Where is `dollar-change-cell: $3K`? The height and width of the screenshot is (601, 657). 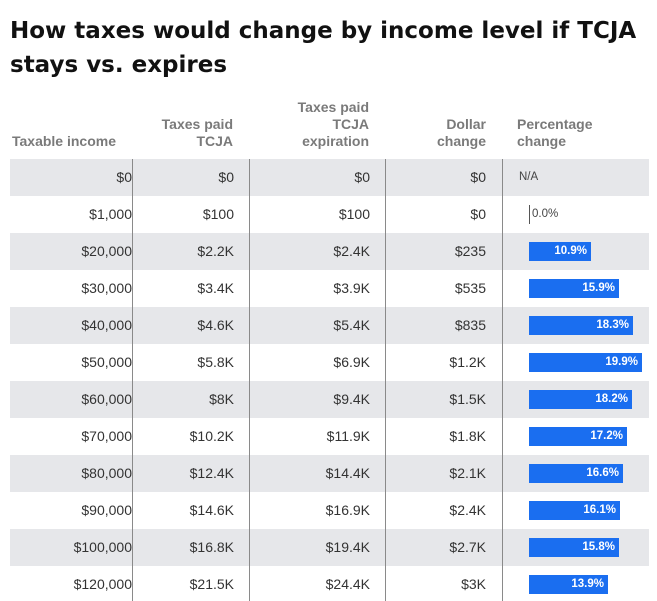 dollar-change-cell: $3K is located at coordinates (473, 584).